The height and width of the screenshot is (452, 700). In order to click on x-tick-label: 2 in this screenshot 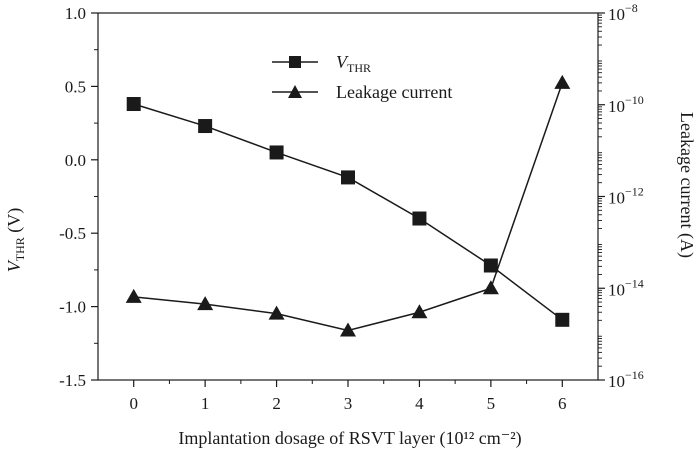, I will do `click(276, 403)`.